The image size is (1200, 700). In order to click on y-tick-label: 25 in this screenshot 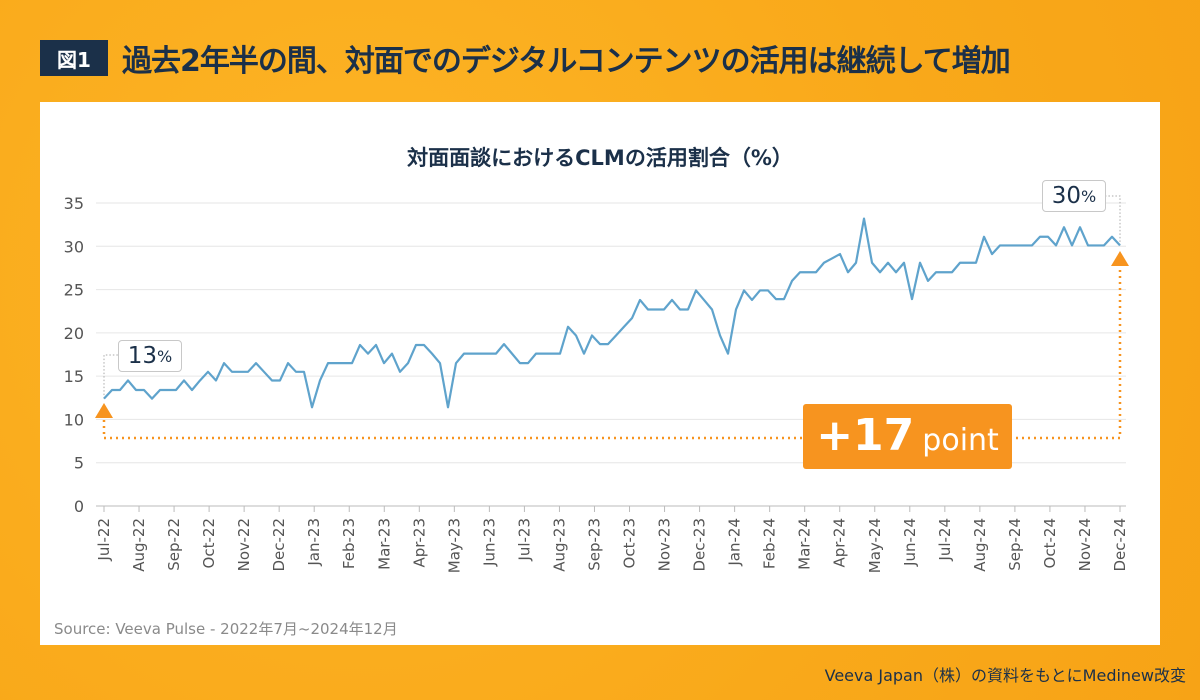, I will do `click(74, 290)`.